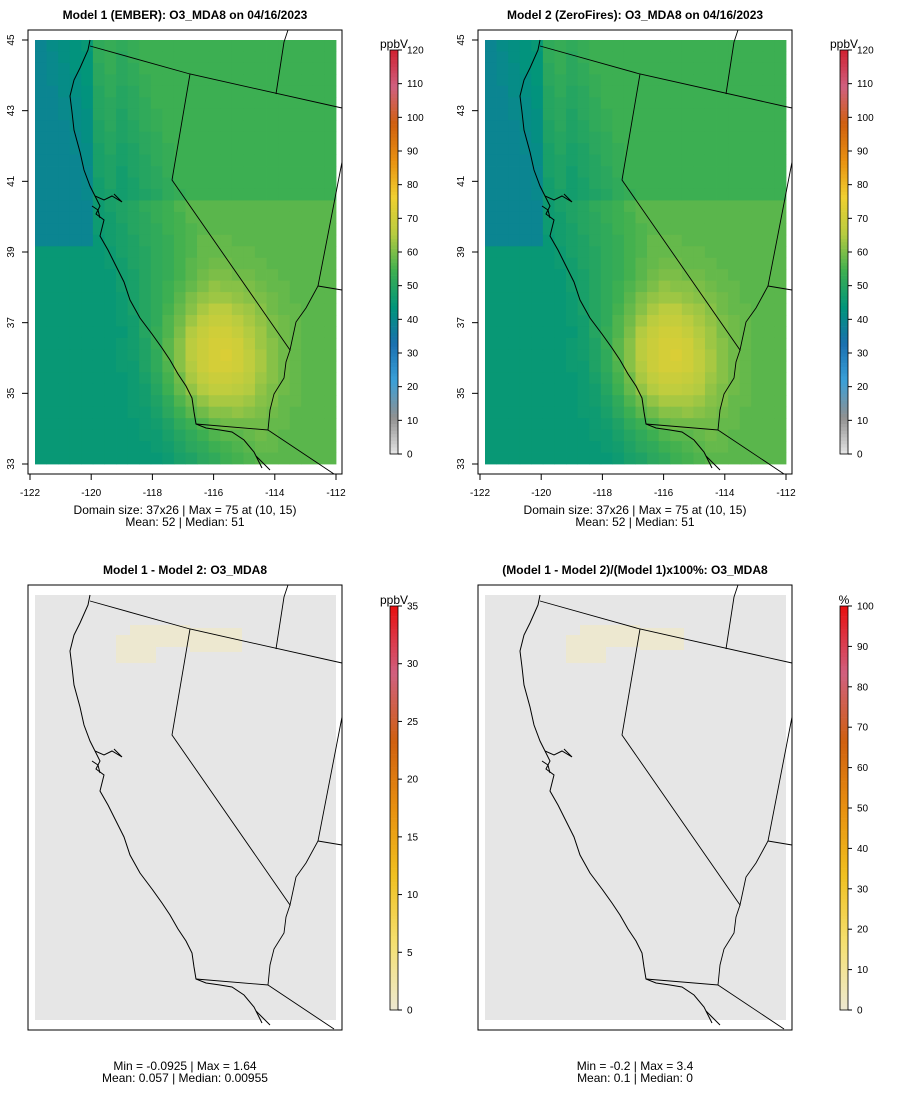 The width and height of the screenshot is (900, 1115). Describe the element at coordinates (461, 393) in the screenshot. I see `y-tick-label: 35` at that location.